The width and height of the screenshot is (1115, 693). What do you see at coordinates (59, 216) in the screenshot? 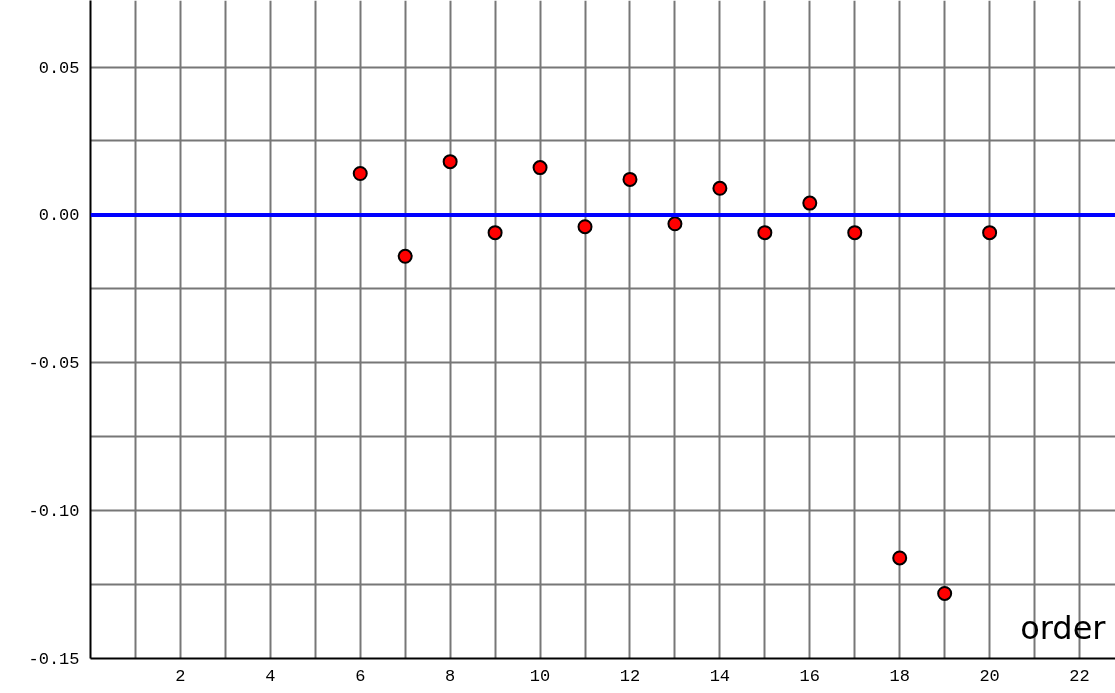
I see `y-tick-label: 0.00` at bounding box center [59, 216].